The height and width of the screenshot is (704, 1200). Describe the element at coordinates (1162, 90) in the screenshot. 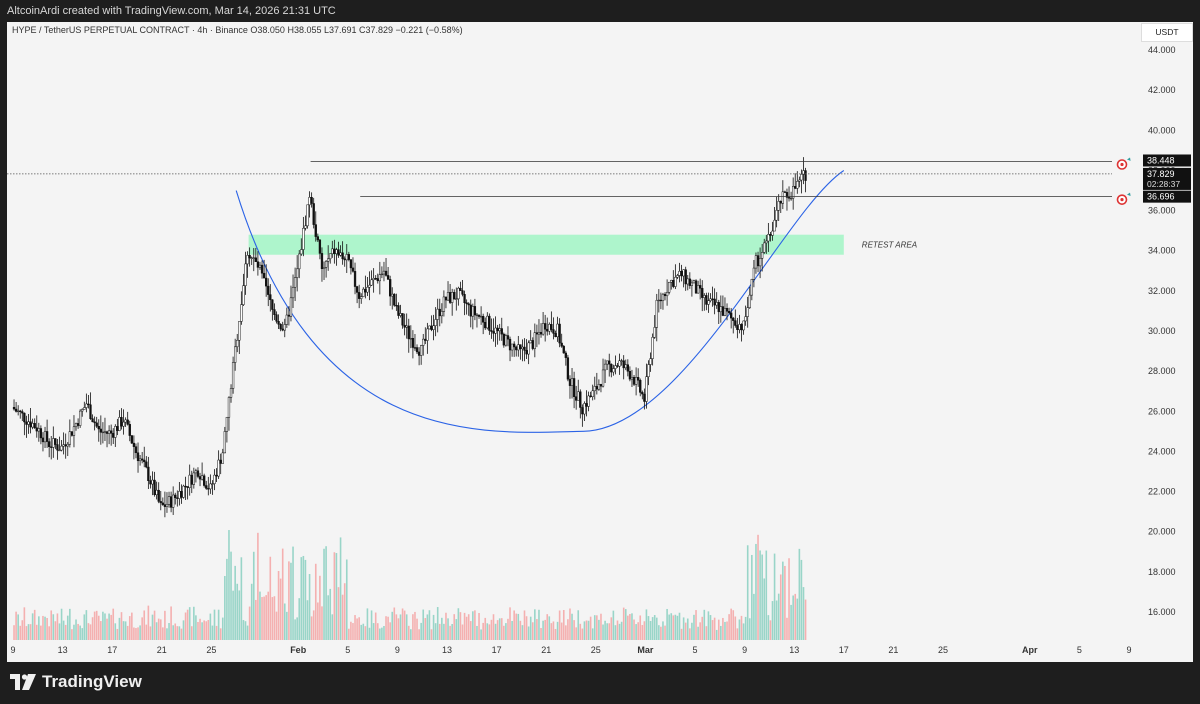

I see `y-tick-label: 42.000` at that location.